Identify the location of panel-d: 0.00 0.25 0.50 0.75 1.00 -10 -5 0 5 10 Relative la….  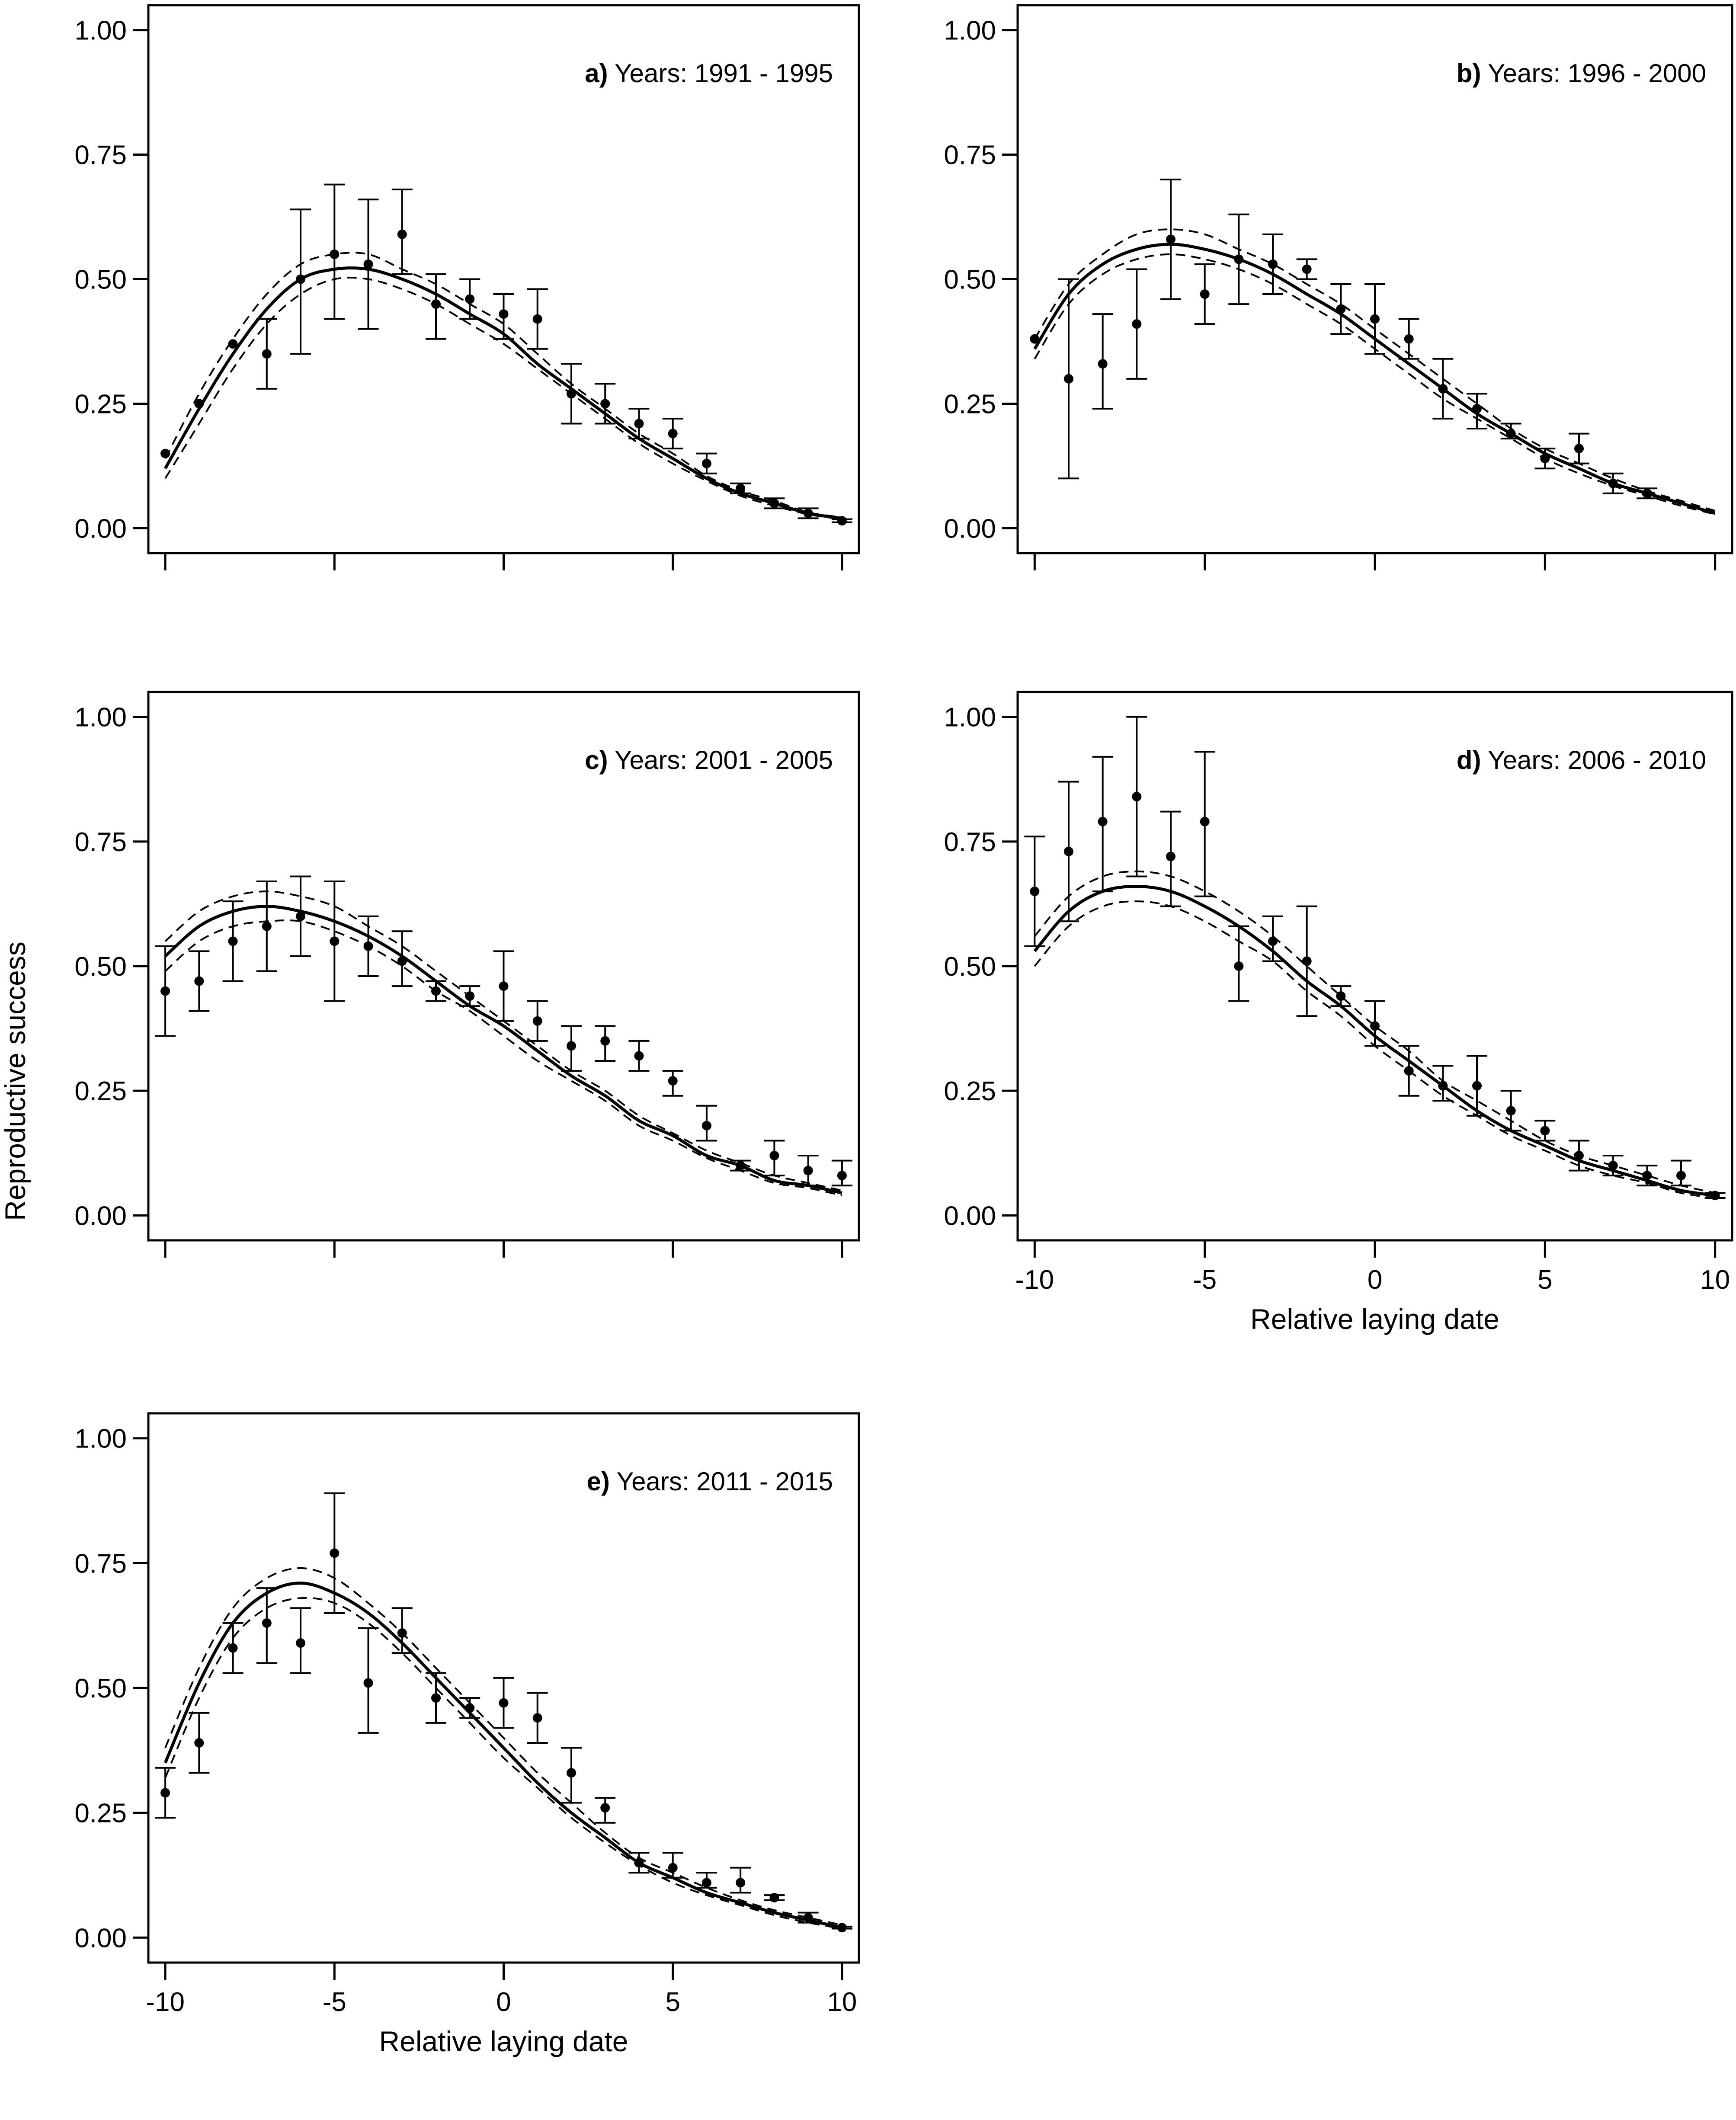
(1338, 1013).